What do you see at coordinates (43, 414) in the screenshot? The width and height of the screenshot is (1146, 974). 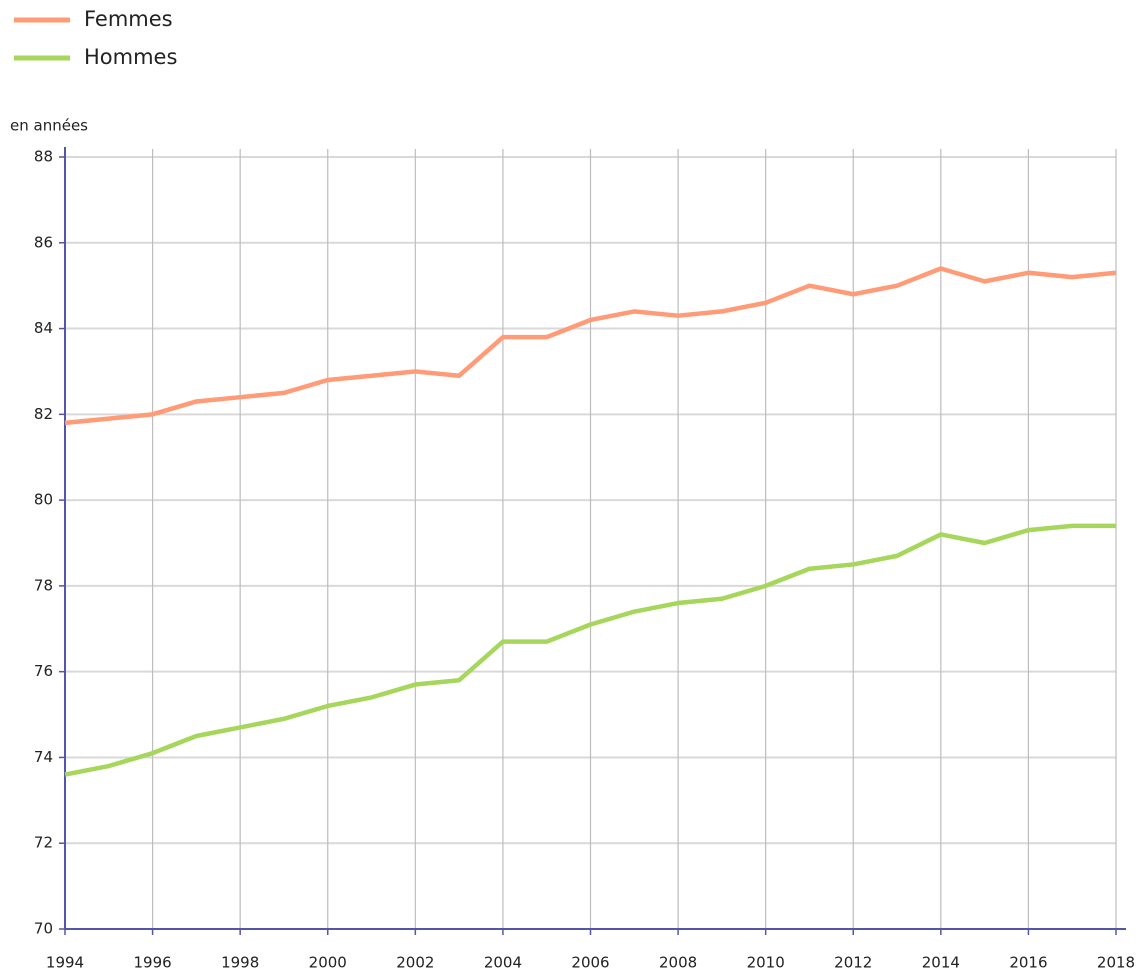 I see `y-tick-label: 82` at bounding box center [43, 414].